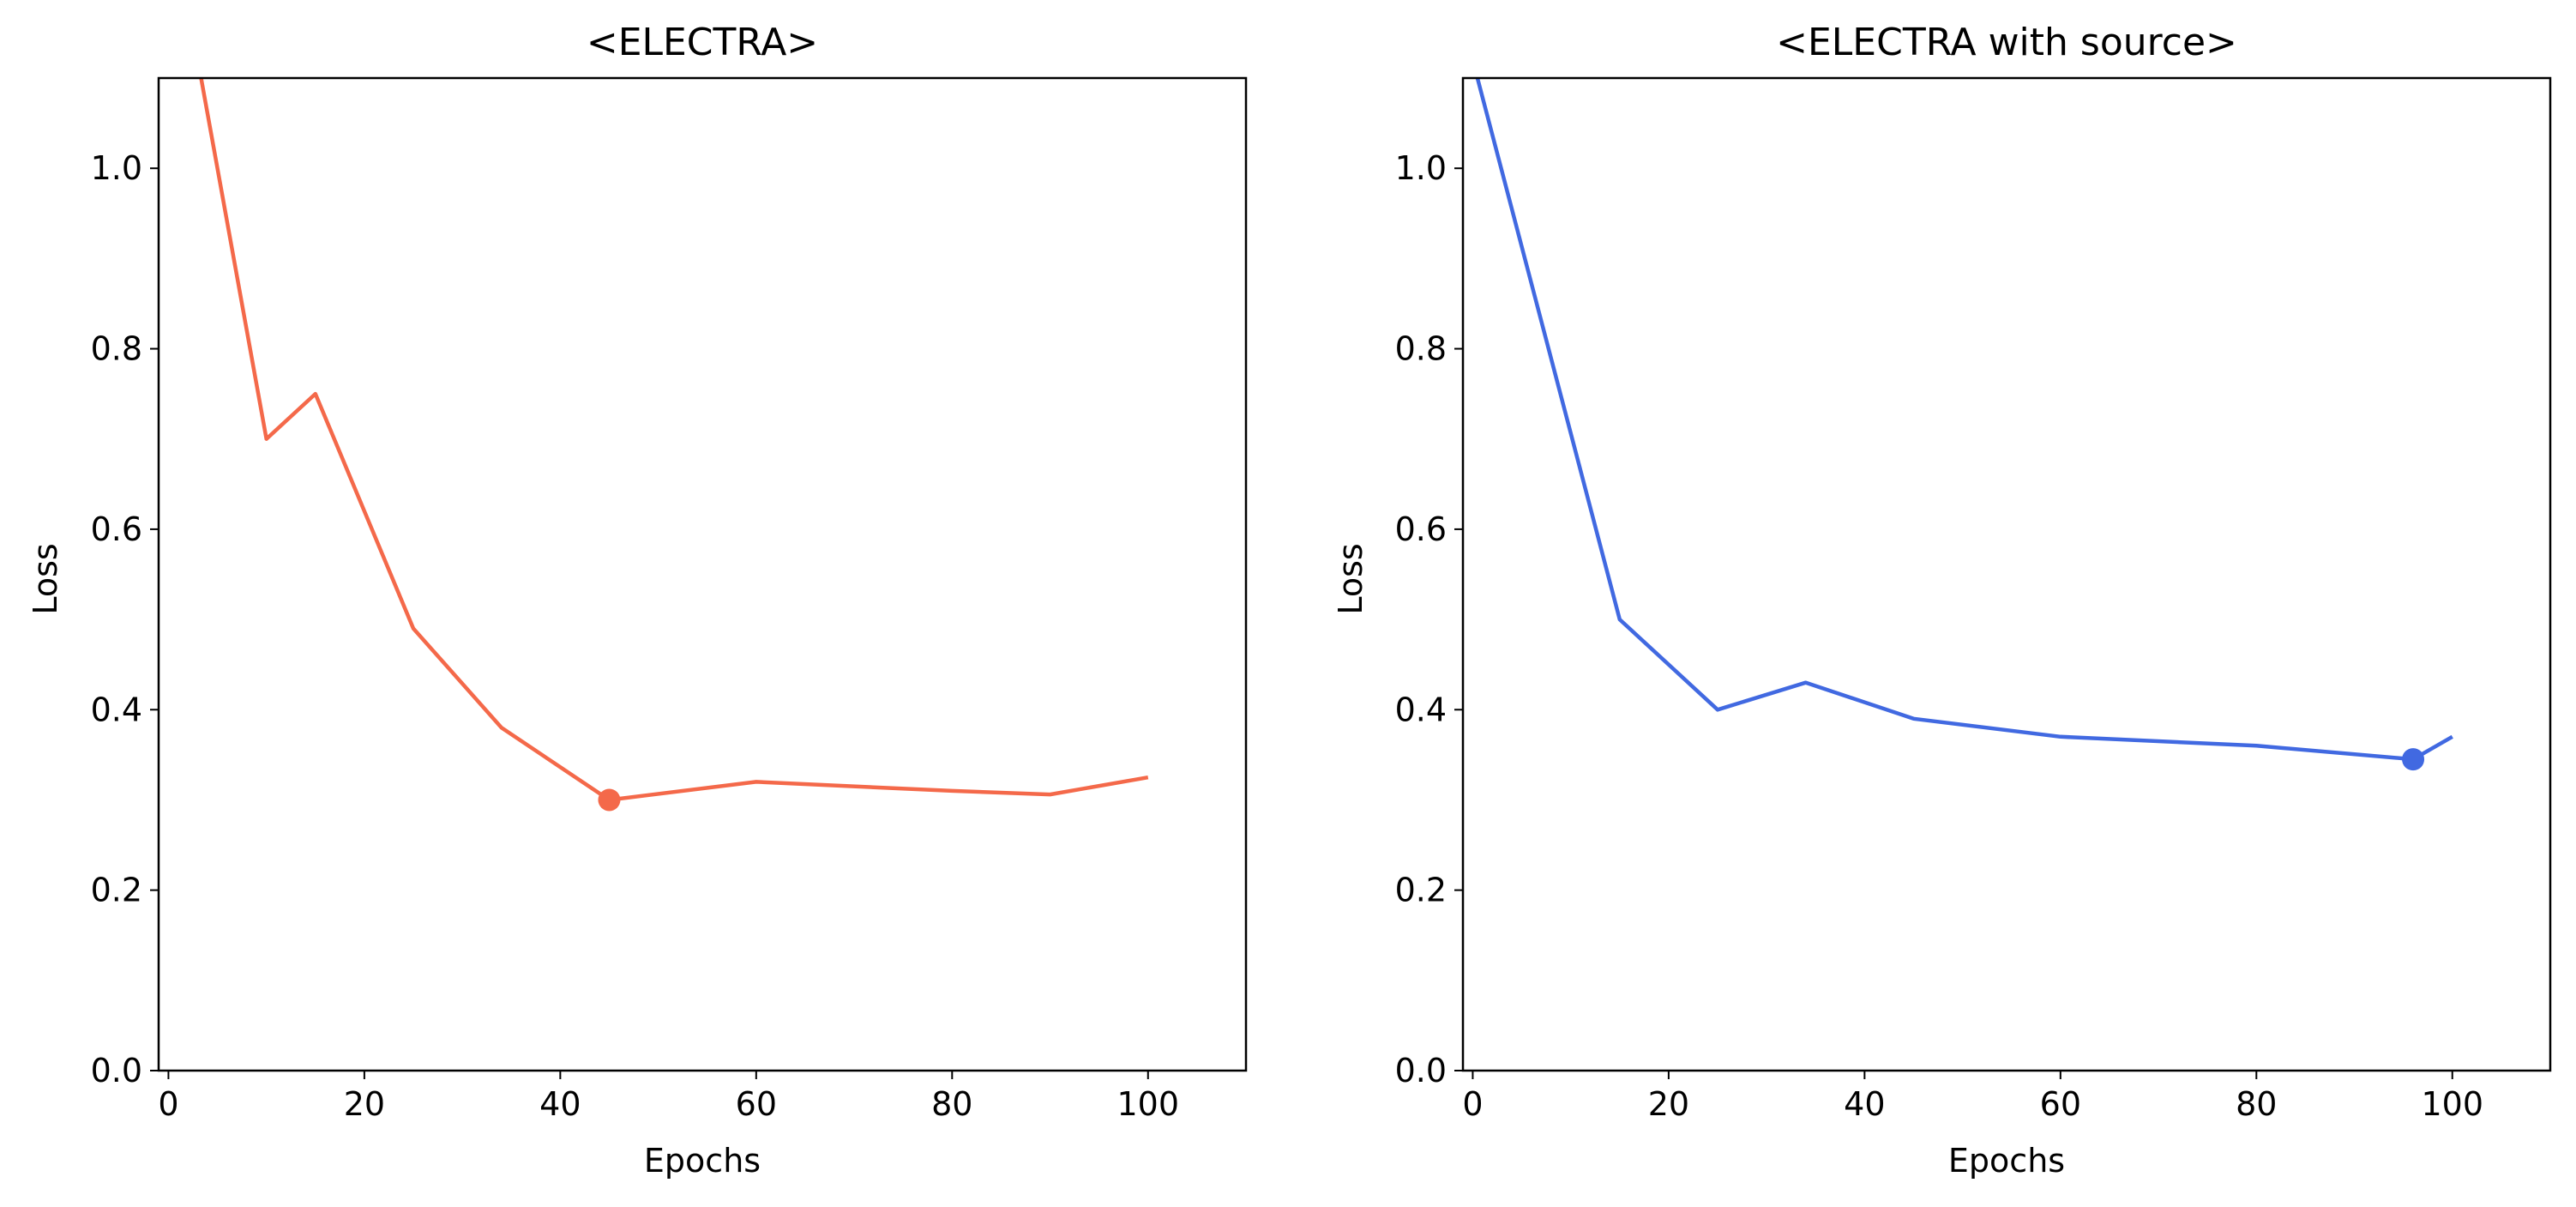 Image resolution: width=2576 pixels, height=1207 pixels. What do you see at coordinates (702, 42) in the screenshot?
I see `chart-title: <ELECTRA>` at bounding box center [702, 42].